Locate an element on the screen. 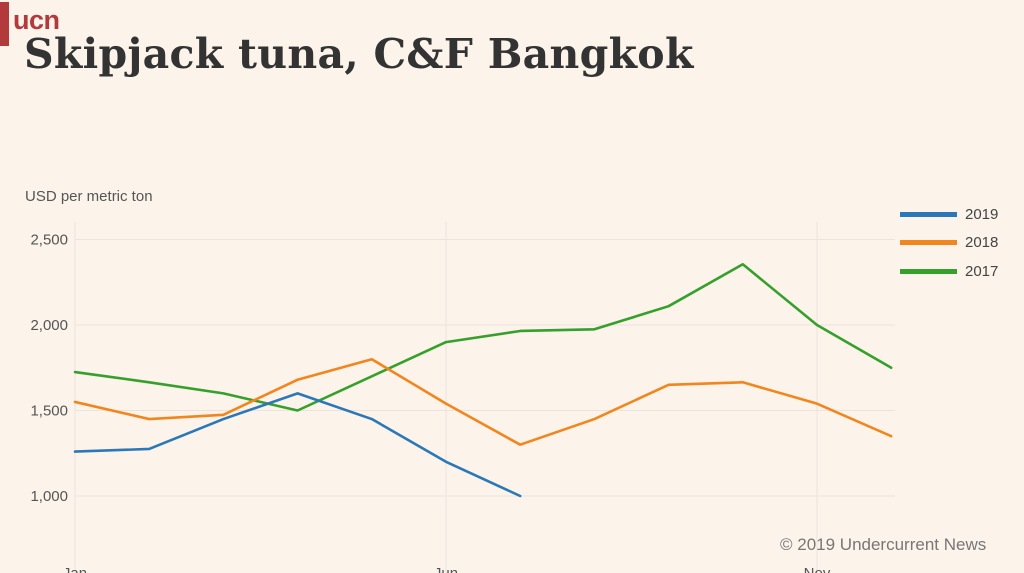 Image resolution: width=1024 pixels, height=573 pixels. legend-item-2019: 2019 is located at coordinates (949, 214).